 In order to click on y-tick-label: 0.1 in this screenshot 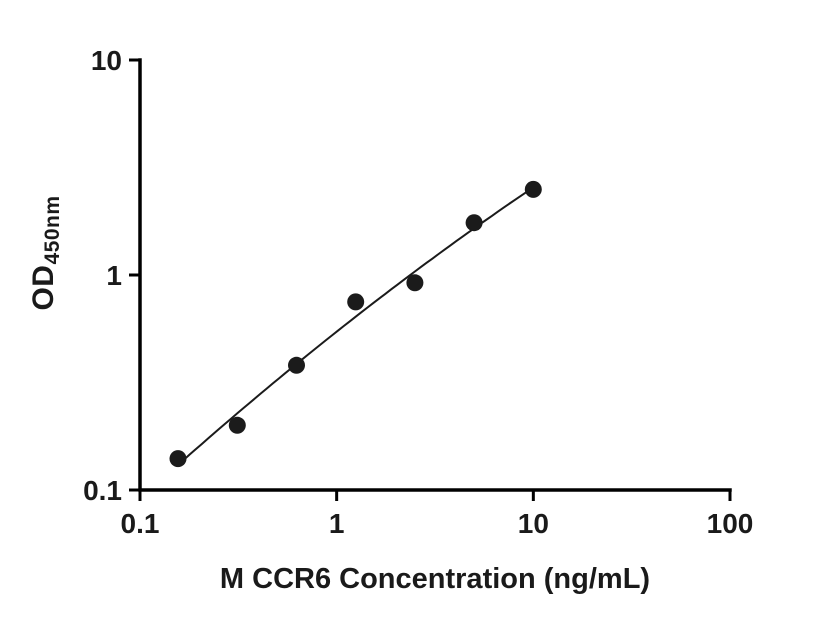, I will do `click(102, 490)`.